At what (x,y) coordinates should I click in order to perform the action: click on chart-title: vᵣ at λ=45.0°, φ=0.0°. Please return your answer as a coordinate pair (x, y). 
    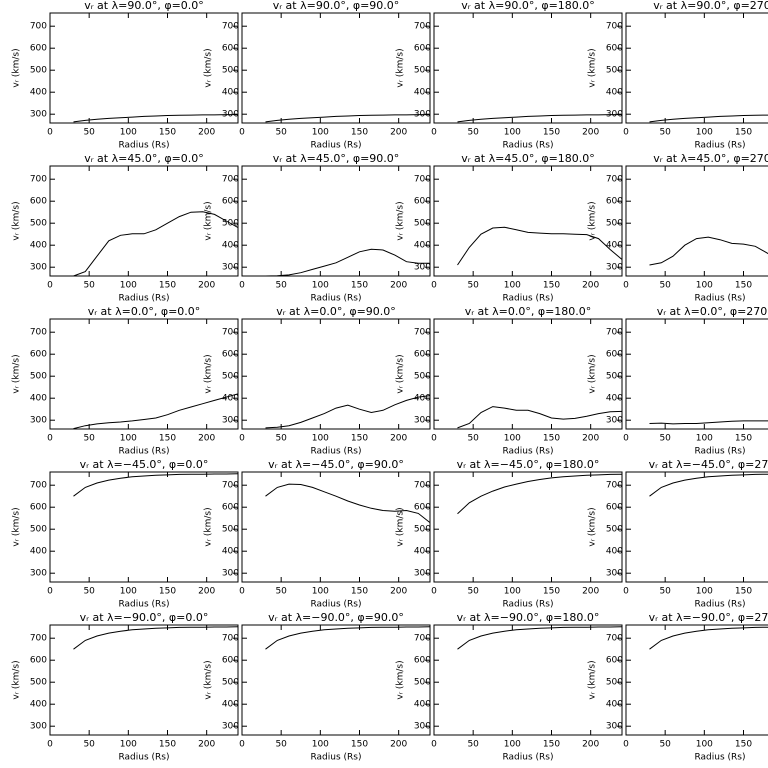
    Looking at the image, I should click on (144, 158).